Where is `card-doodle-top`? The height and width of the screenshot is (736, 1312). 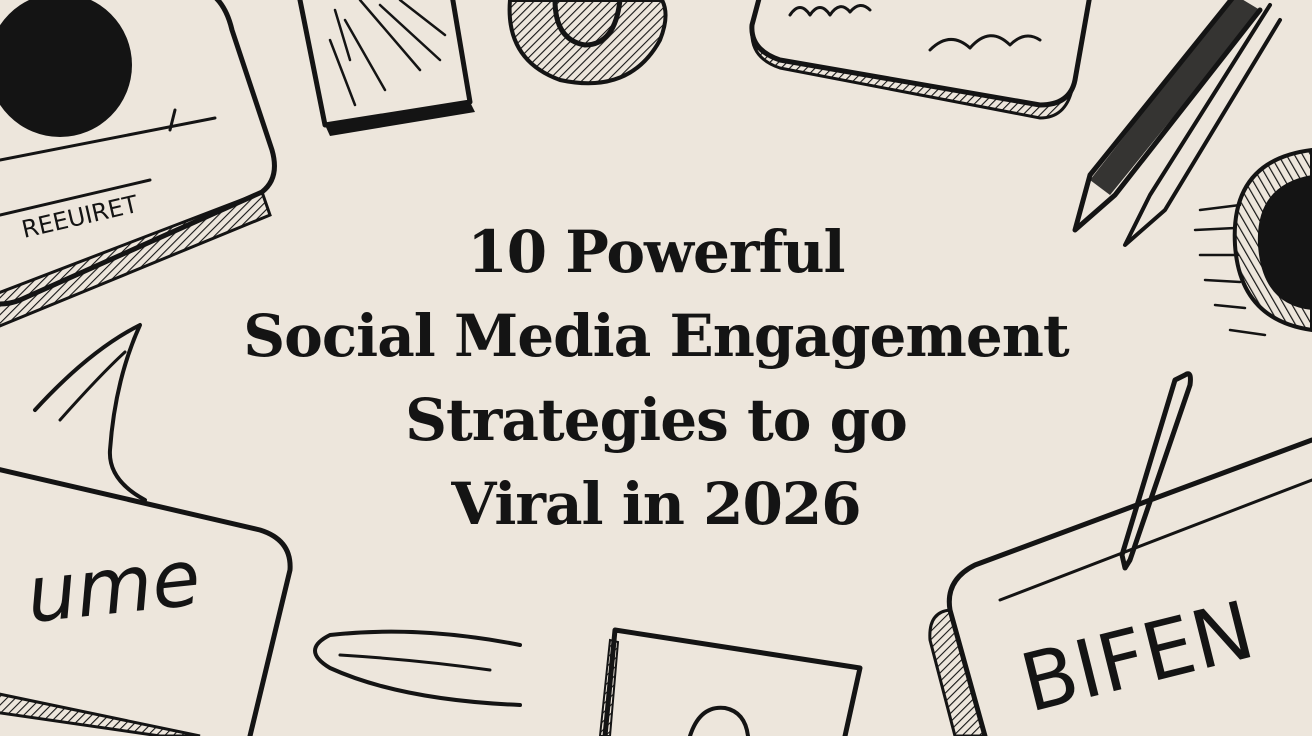 card-doodle-top is located at coordinates (920, 60).